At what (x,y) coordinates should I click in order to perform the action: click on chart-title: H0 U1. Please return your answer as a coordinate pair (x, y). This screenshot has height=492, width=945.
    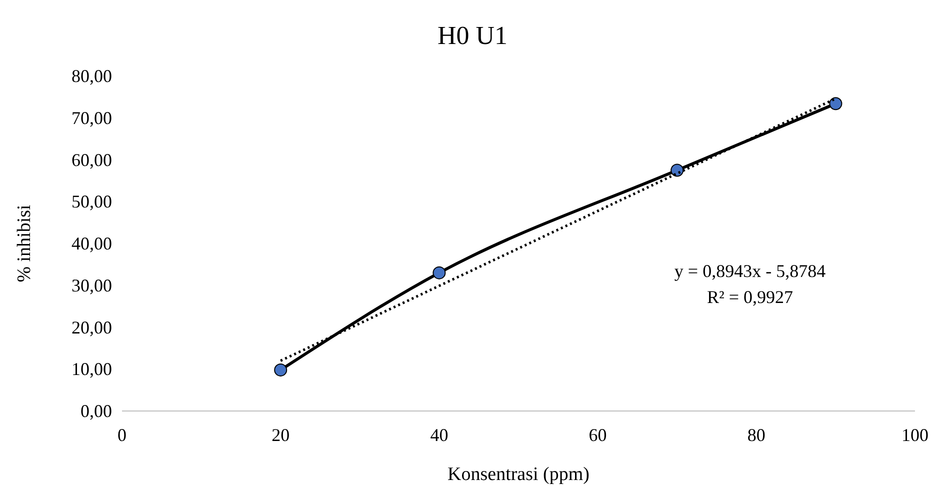
    Looking at the image, I should click on (472, 35).